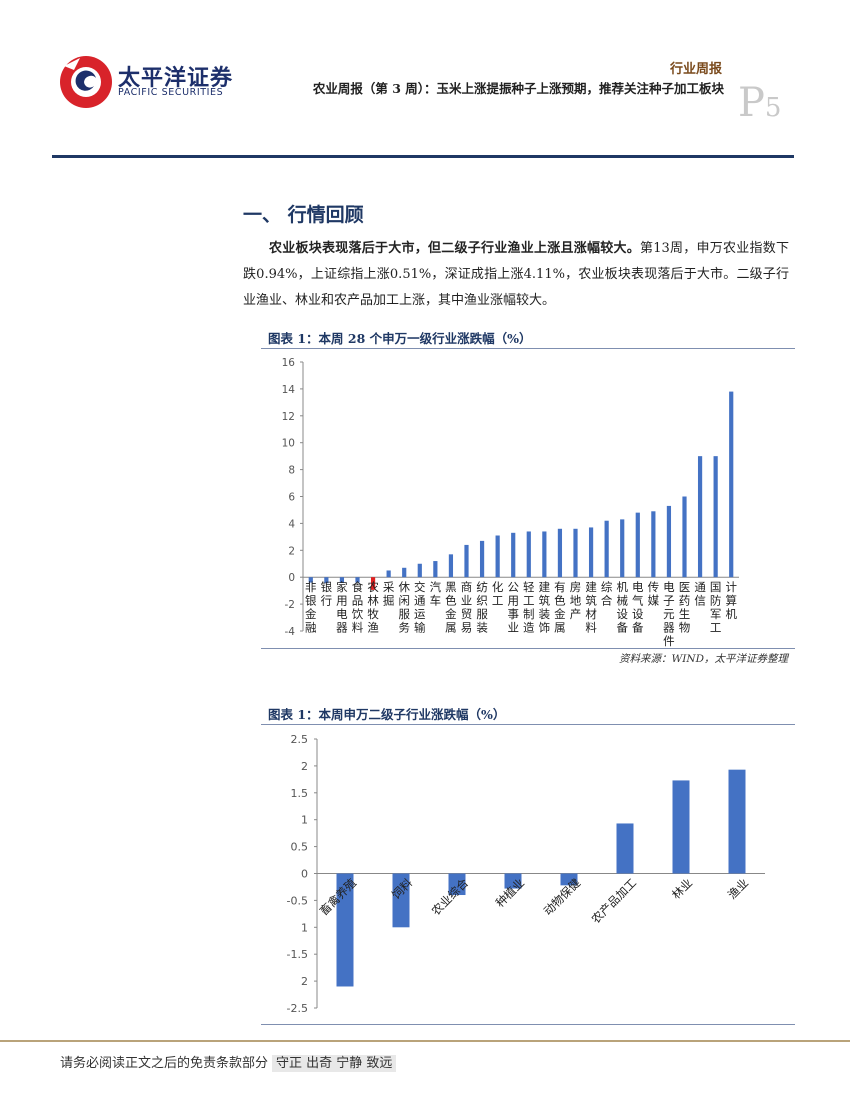 This screenshot has width=850, height=1100. Describe the element at coordinates (451, 628) in the screenshot. I see `x-tick-glyph: 属` at that location.